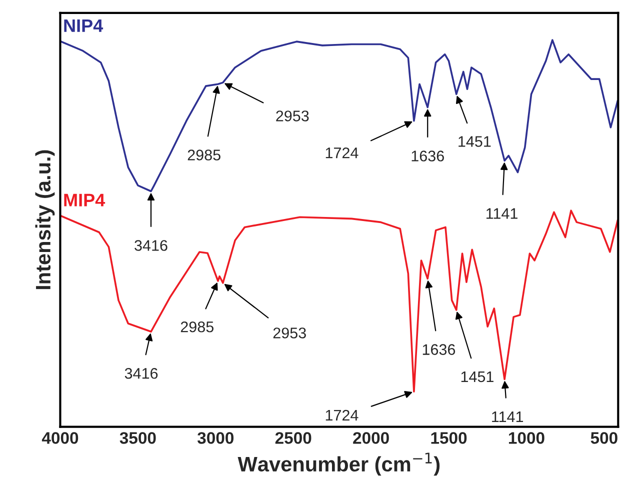  Describe the element at coordinates (339, 464) in the screenshot. I see `x-axis-title: Wavenumber (cm$^{−1}$)` at that location.